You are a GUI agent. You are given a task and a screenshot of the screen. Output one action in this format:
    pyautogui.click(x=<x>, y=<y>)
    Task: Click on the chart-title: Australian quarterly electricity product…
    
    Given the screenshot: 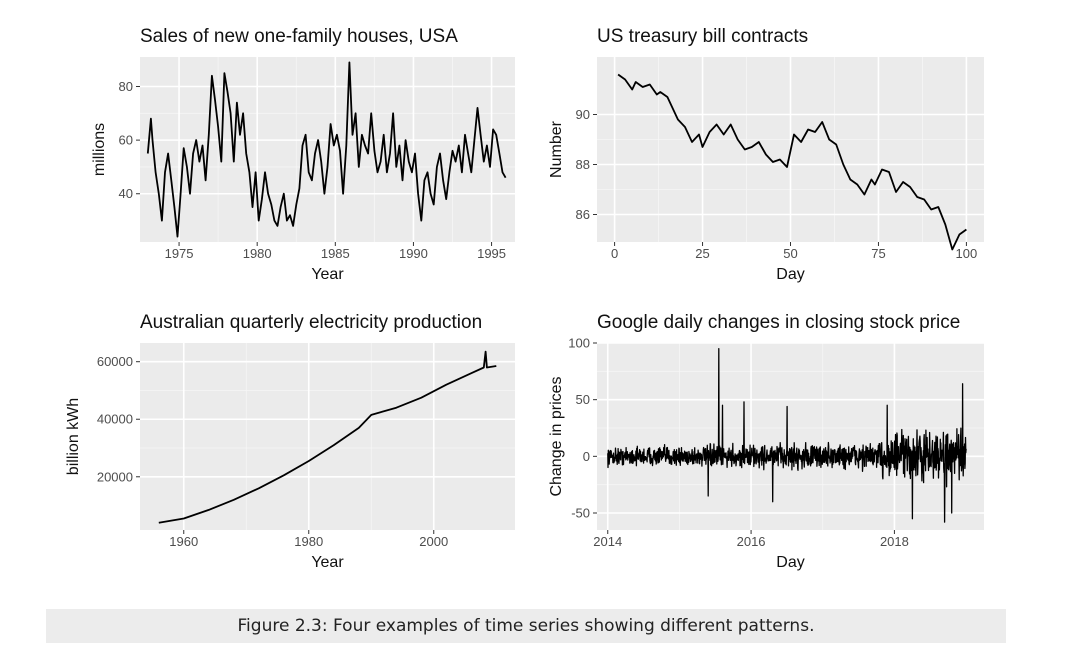 What is the action you would take?
    pyautogui.click(x=311, y=322)
    